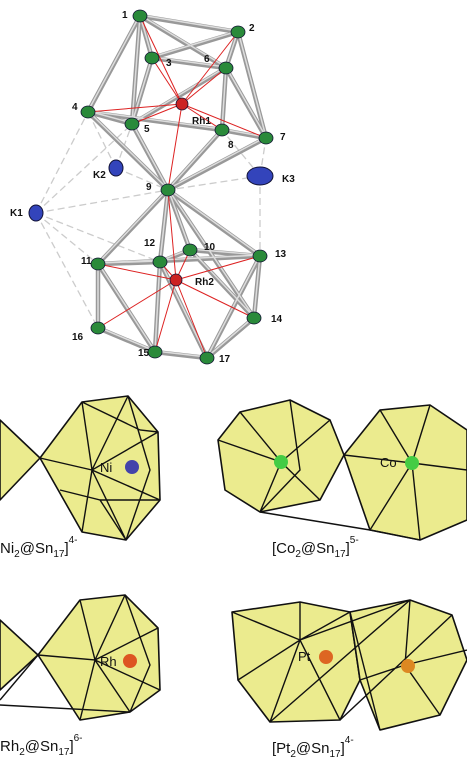  What do you see at coordinates (108, 661) in the screenshot?
I see `metal-label: Rh` at bounding box center [108, 661].